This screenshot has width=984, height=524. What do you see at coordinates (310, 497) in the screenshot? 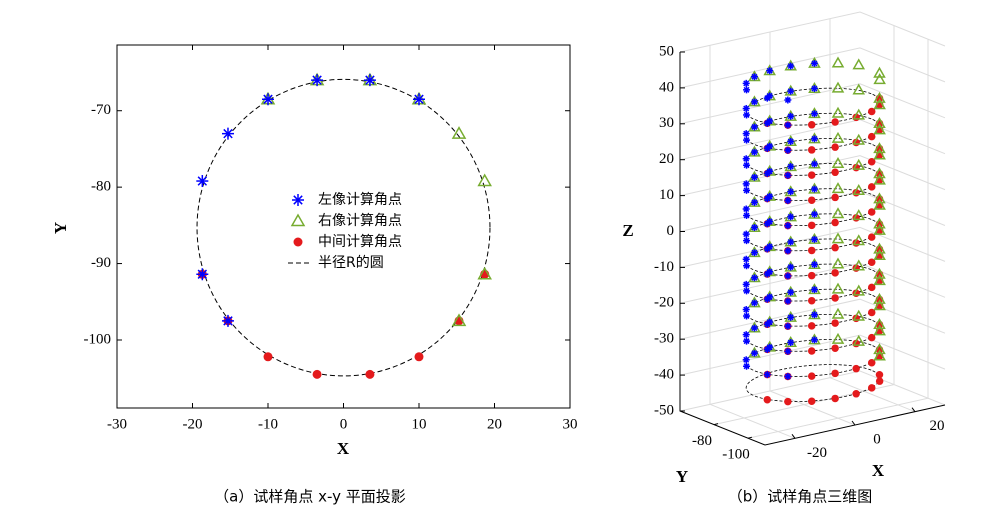
I see `caption: （a）试样角点 x-y 平面投影` at bounding box center [310, 497].